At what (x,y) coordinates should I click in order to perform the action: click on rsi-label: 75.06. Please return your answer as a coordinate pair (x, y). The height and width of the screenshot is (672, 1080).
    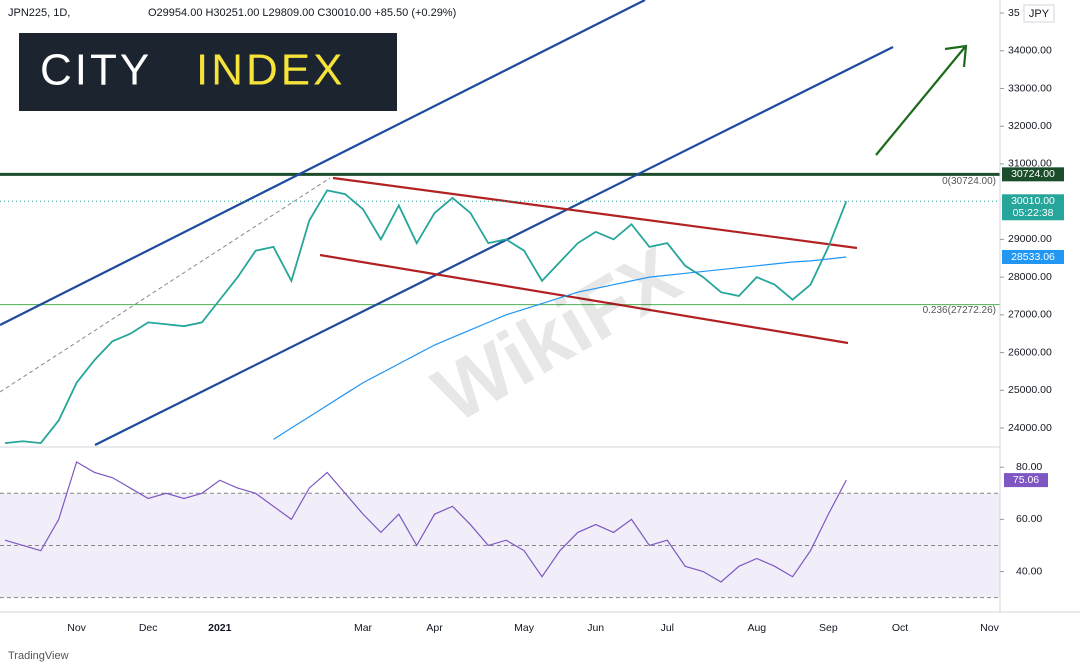
    Looking at the image, I should click on (1026, 480).